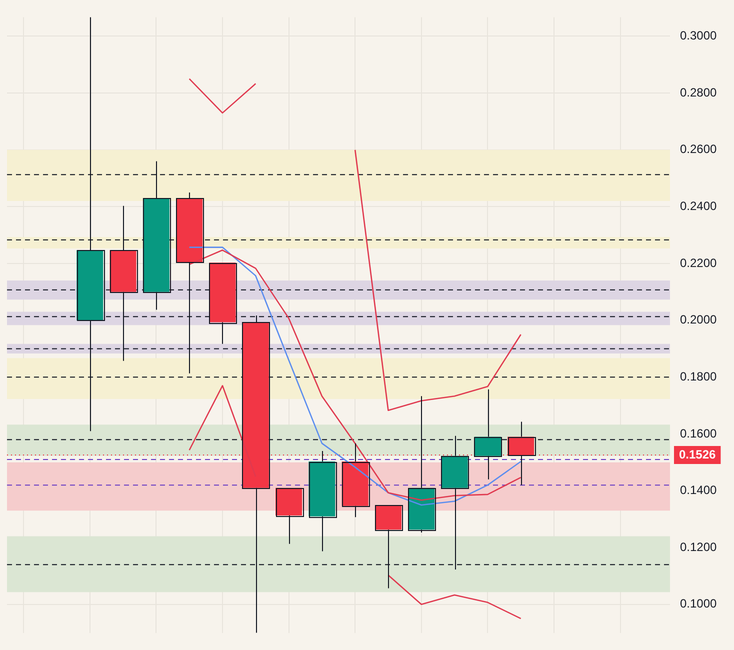  Describe the element at coordinates (699, 92) in the screenshot. I see `y-tick-label: 0.2800` at that location.